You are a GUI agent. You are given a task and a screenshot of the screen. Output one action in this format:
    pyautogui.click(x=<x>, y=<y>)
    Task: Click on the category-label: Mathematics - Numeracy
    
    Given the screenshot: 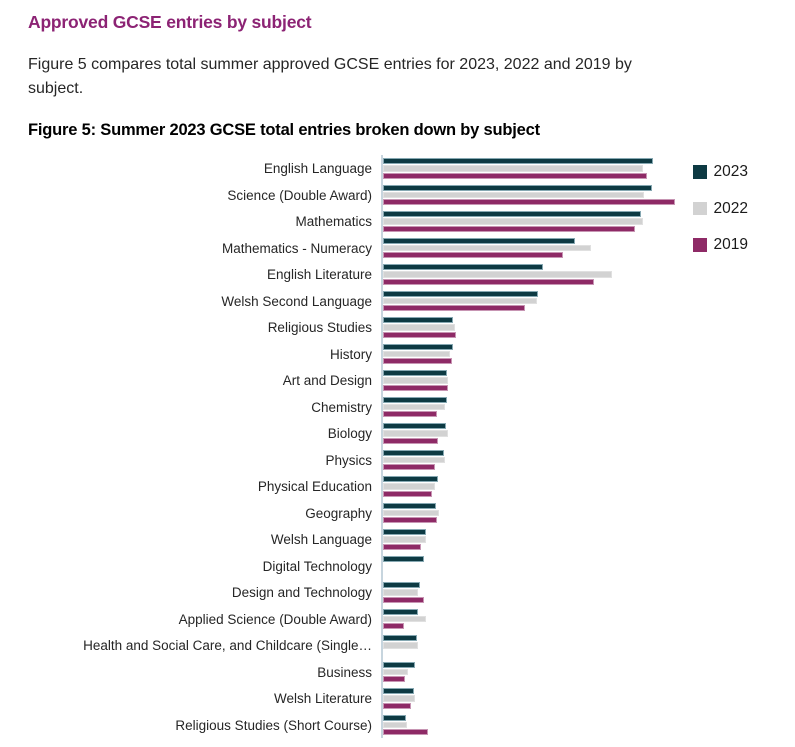 What is the action you would take?
    pyautogui.click(x=296, y=248)
    